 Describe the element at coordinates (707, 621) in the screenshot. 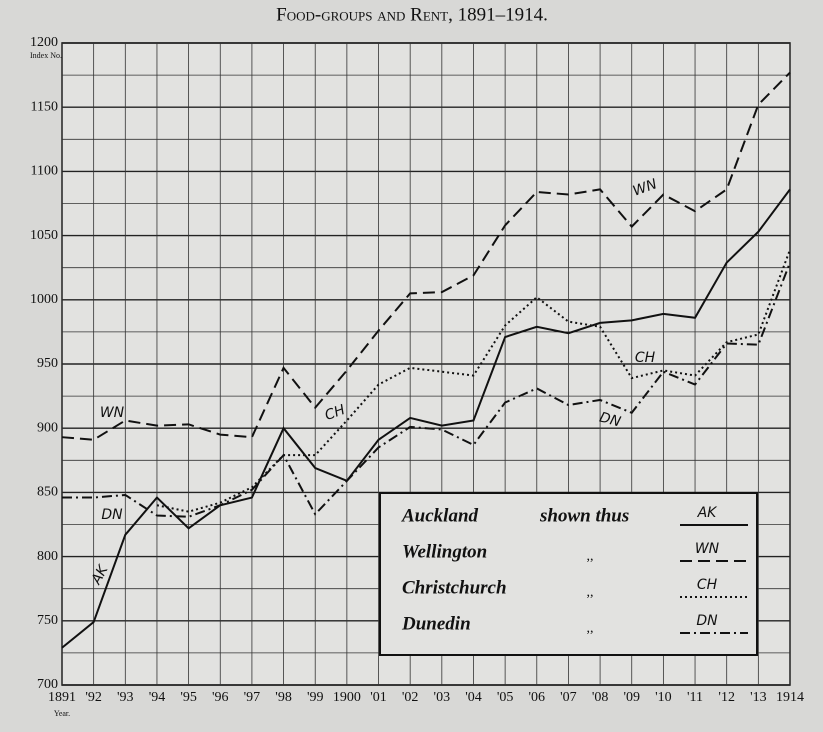

I see `legend-abbr: DN` at that location.